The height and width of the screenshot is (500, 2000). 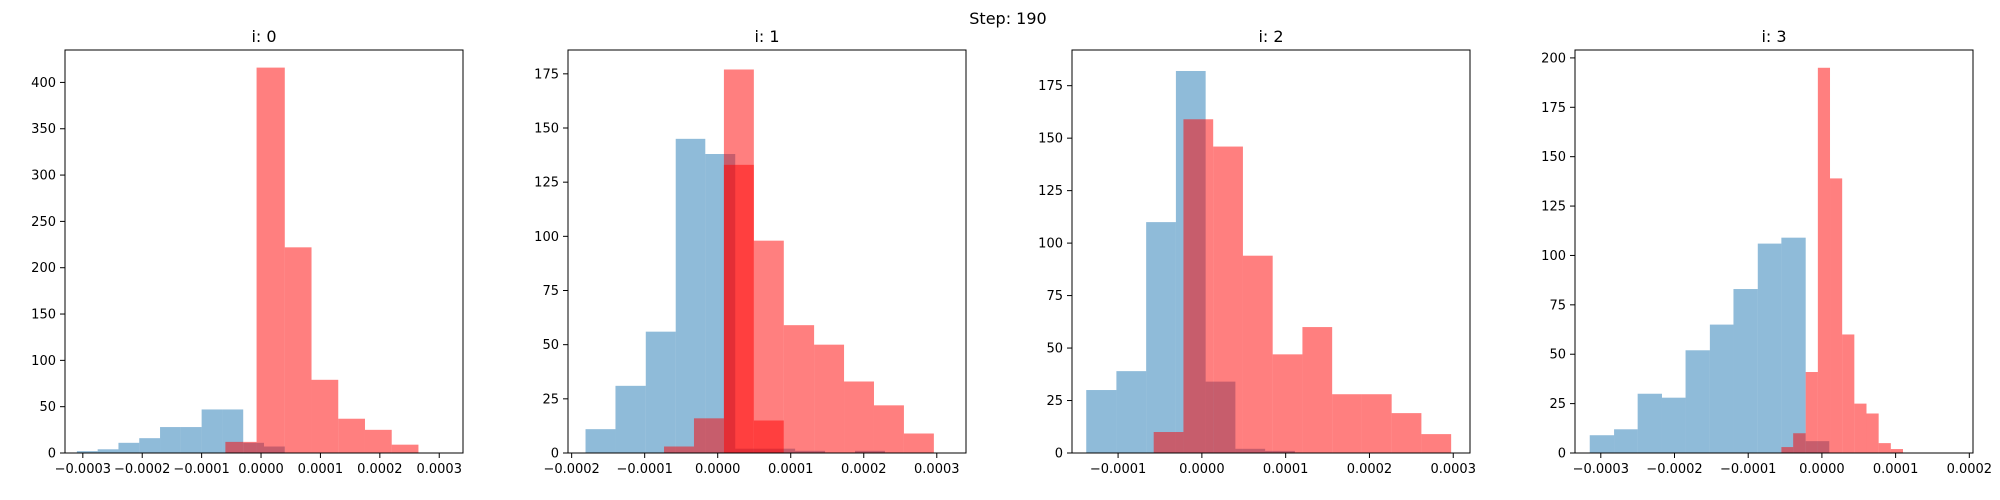 What do you see at coordinates (43, 83) in the screenshot?
I see `y-tick-label: 400` at bounding box center [43, 83].